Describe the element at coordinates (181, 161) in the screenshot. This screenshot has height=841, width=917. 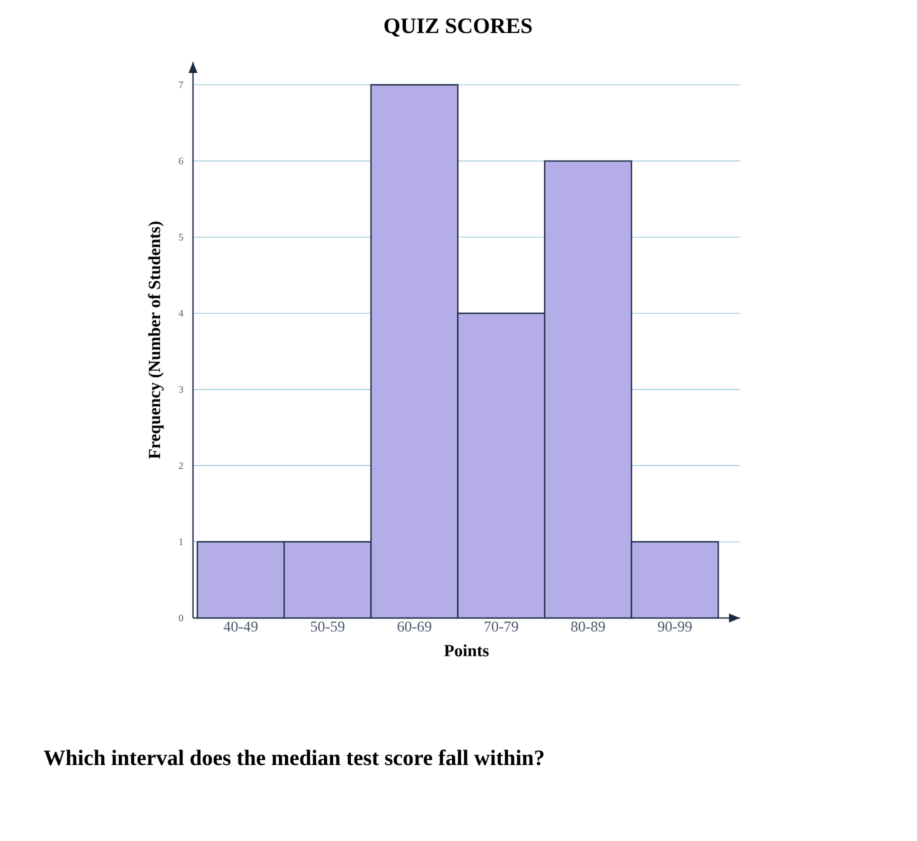
I see `y-tick-label: 6` at that location.